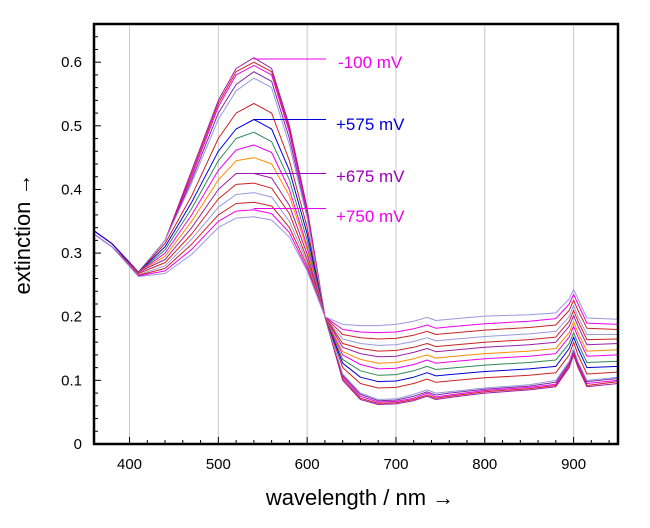  What do you see at coordinates (370, 176) in the screenshot?
I see `ann-label-675: +675 mV` at bounding box center [370, 176].